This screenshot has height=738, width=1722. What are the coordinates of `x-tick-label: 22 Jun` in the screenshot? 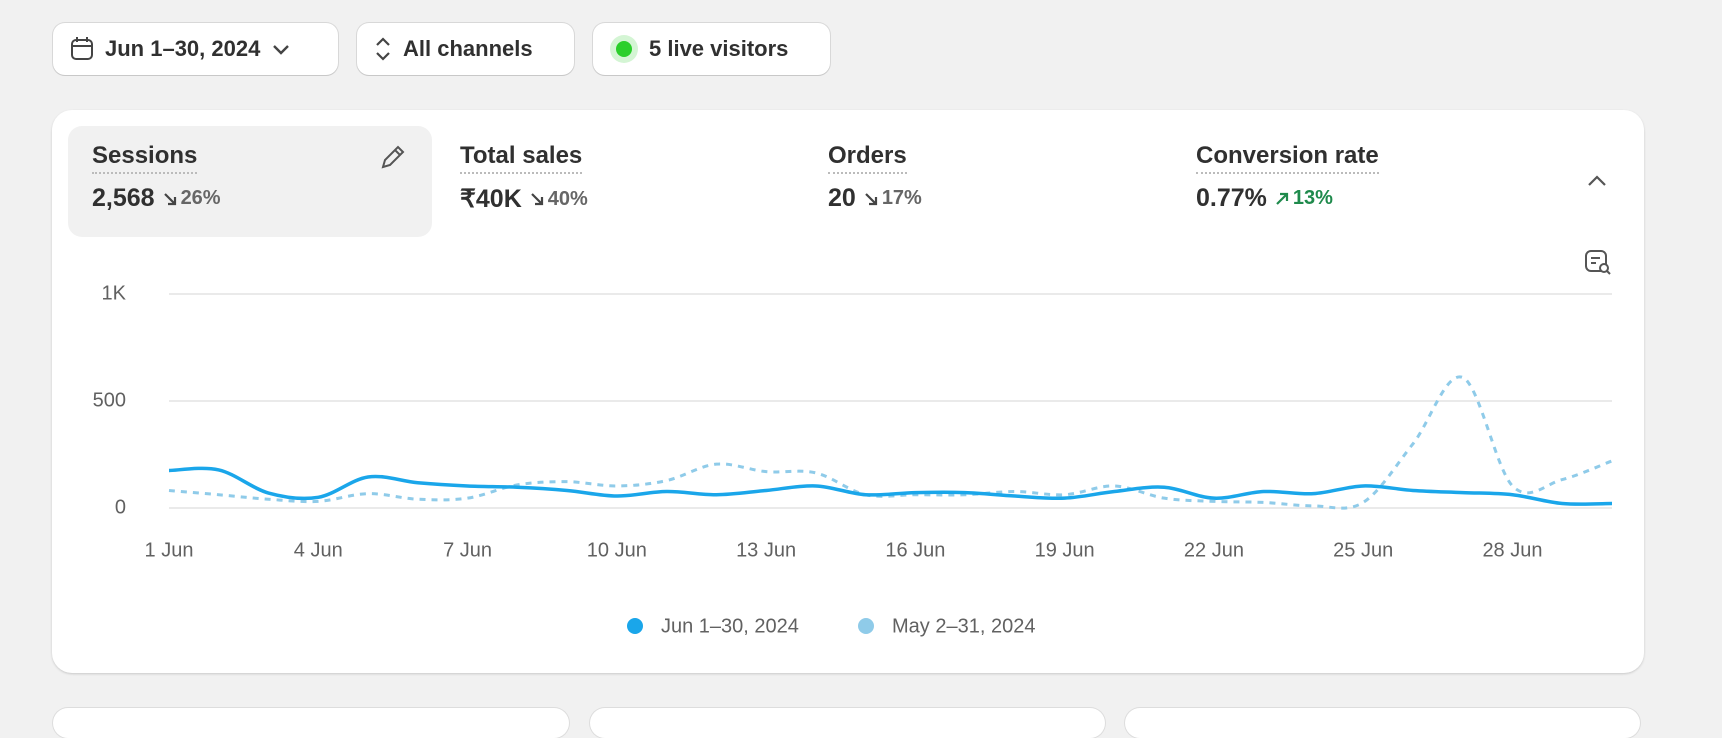 It's located at (1214, 550).